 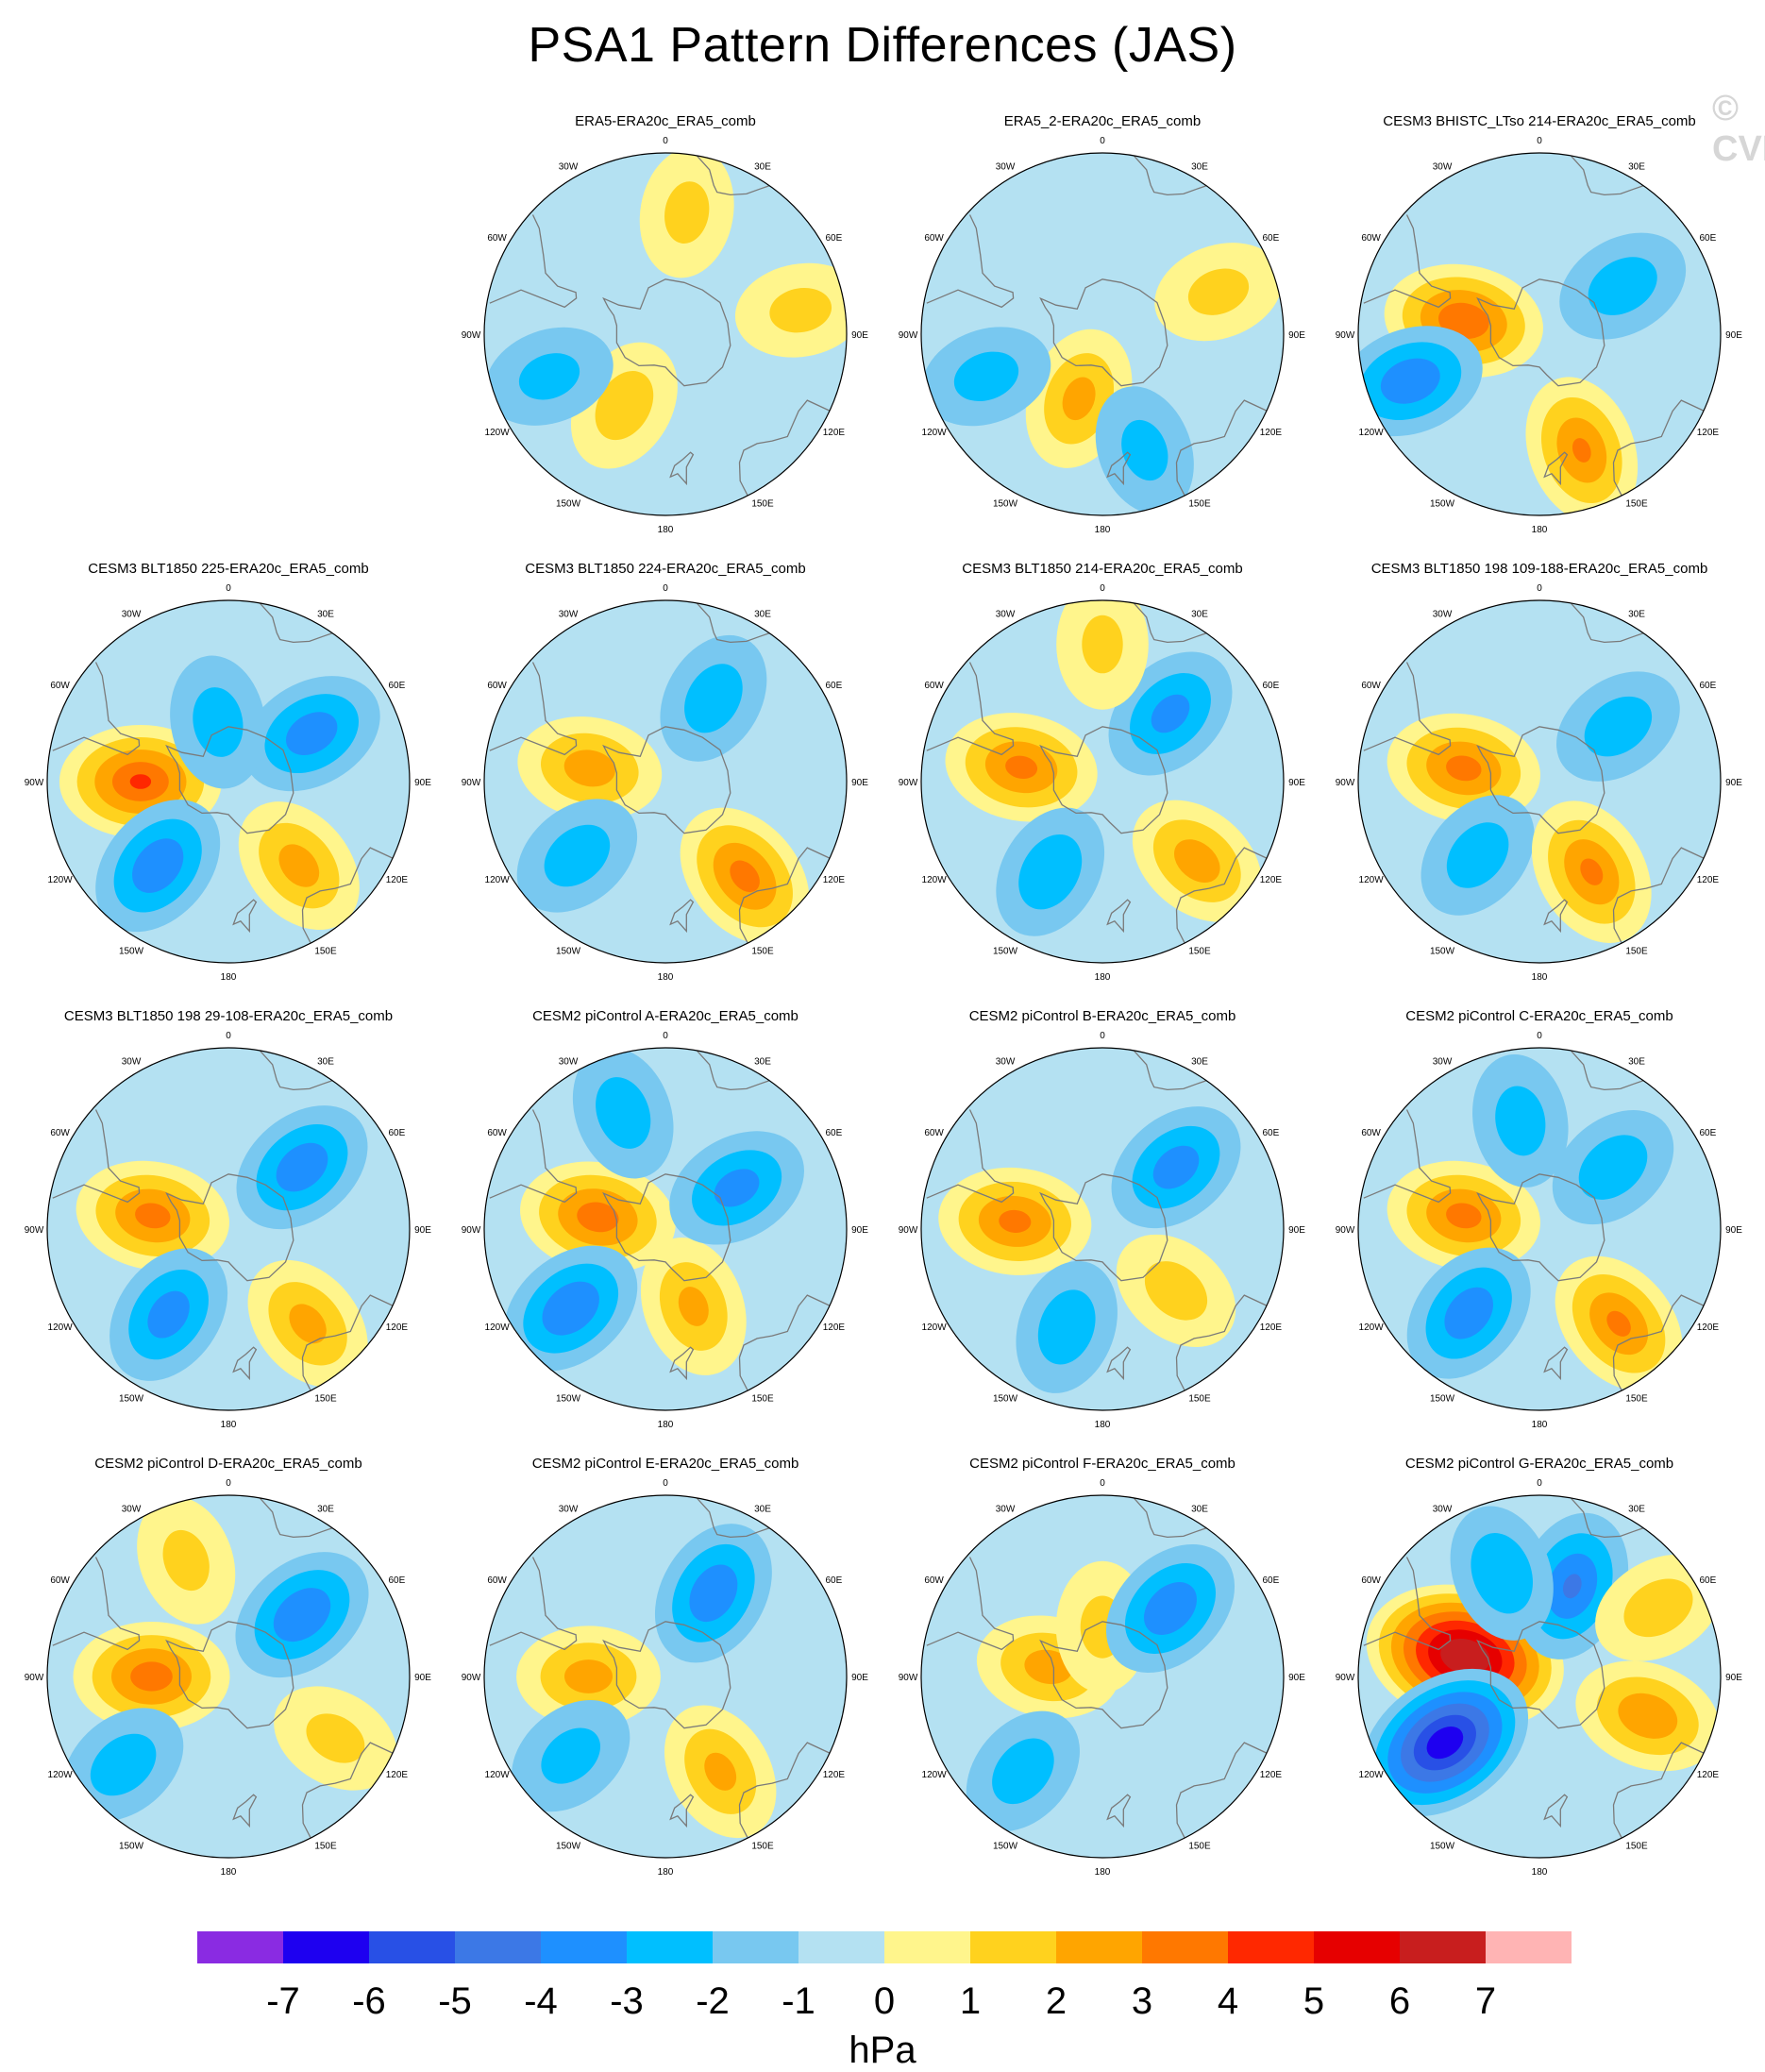 I want to click on longitude-label: 30W, so click(x=1006, y=615).